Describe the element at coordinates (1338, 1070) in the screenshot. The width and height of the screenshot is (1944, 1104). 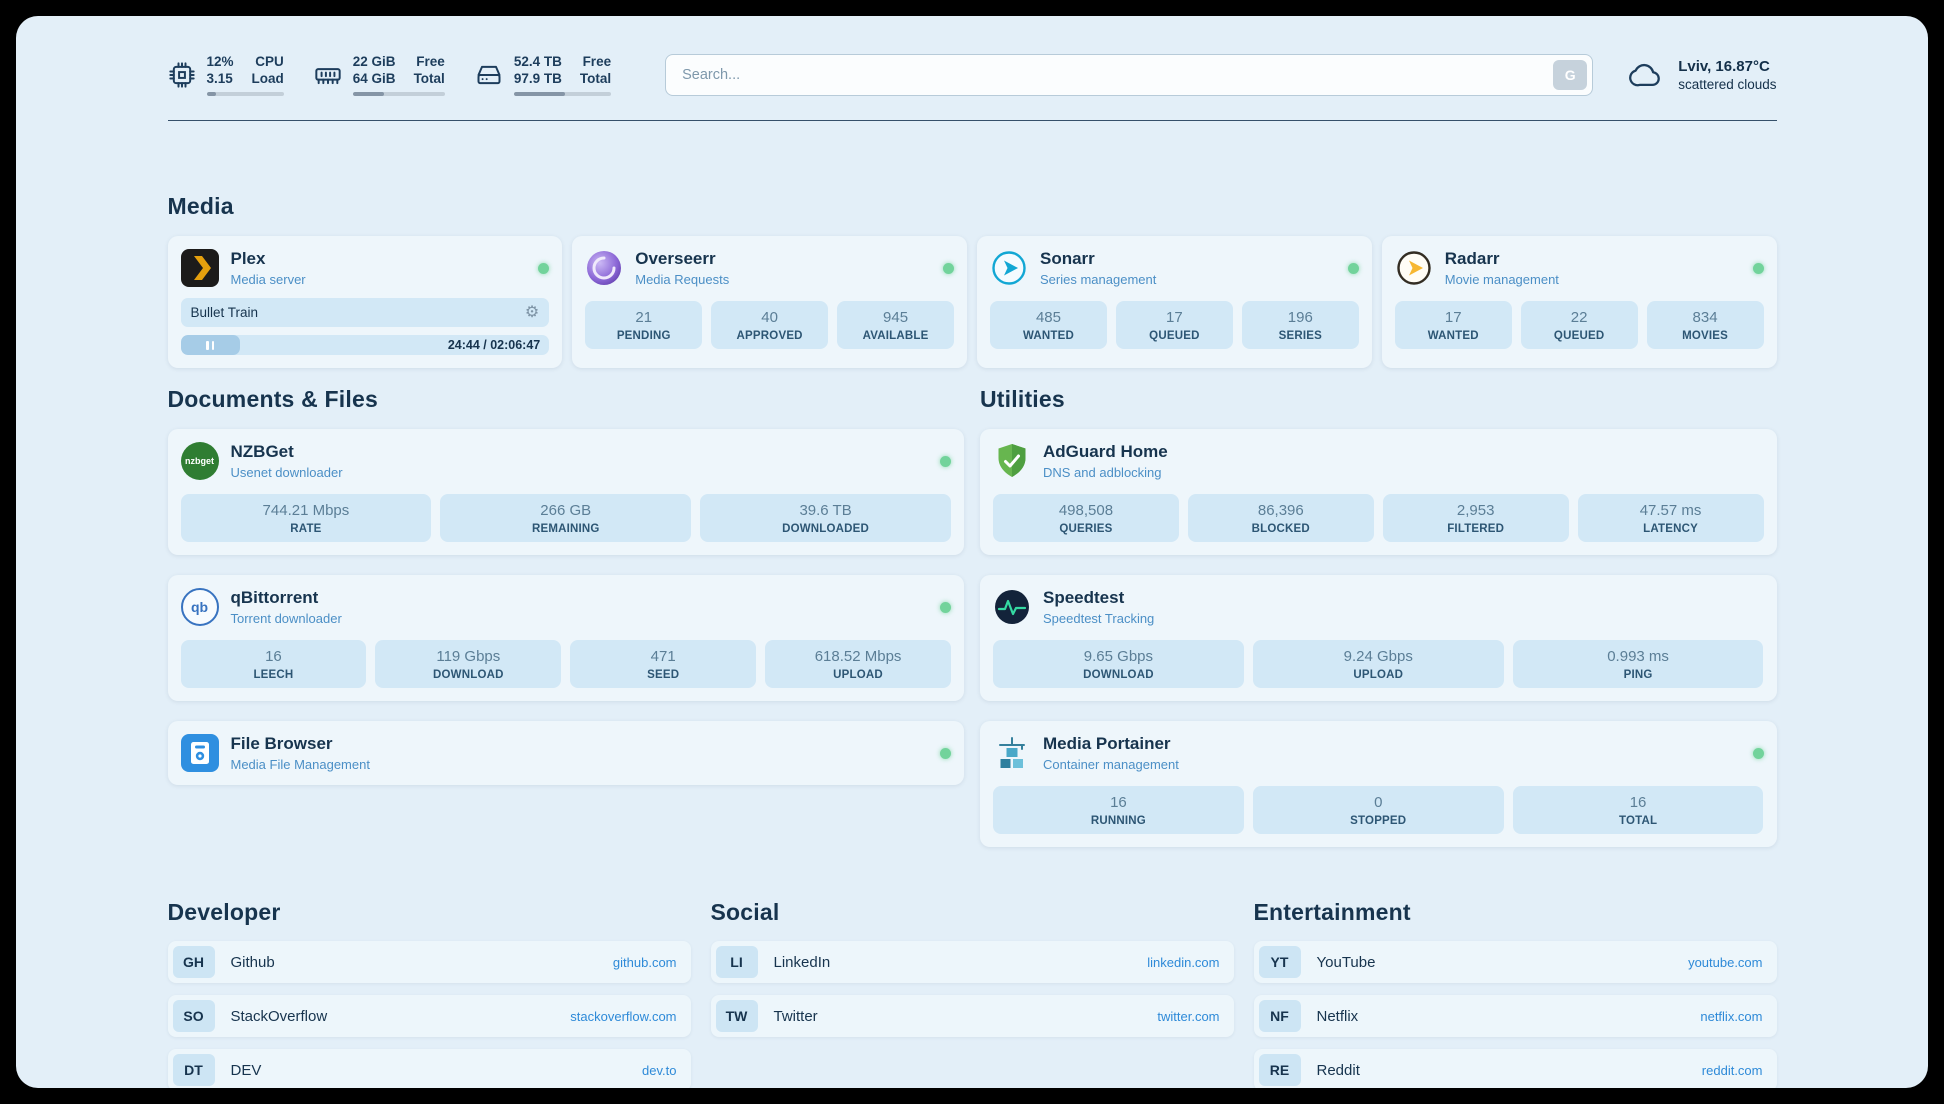
I see `bookmark-name: Reddit` at that location.